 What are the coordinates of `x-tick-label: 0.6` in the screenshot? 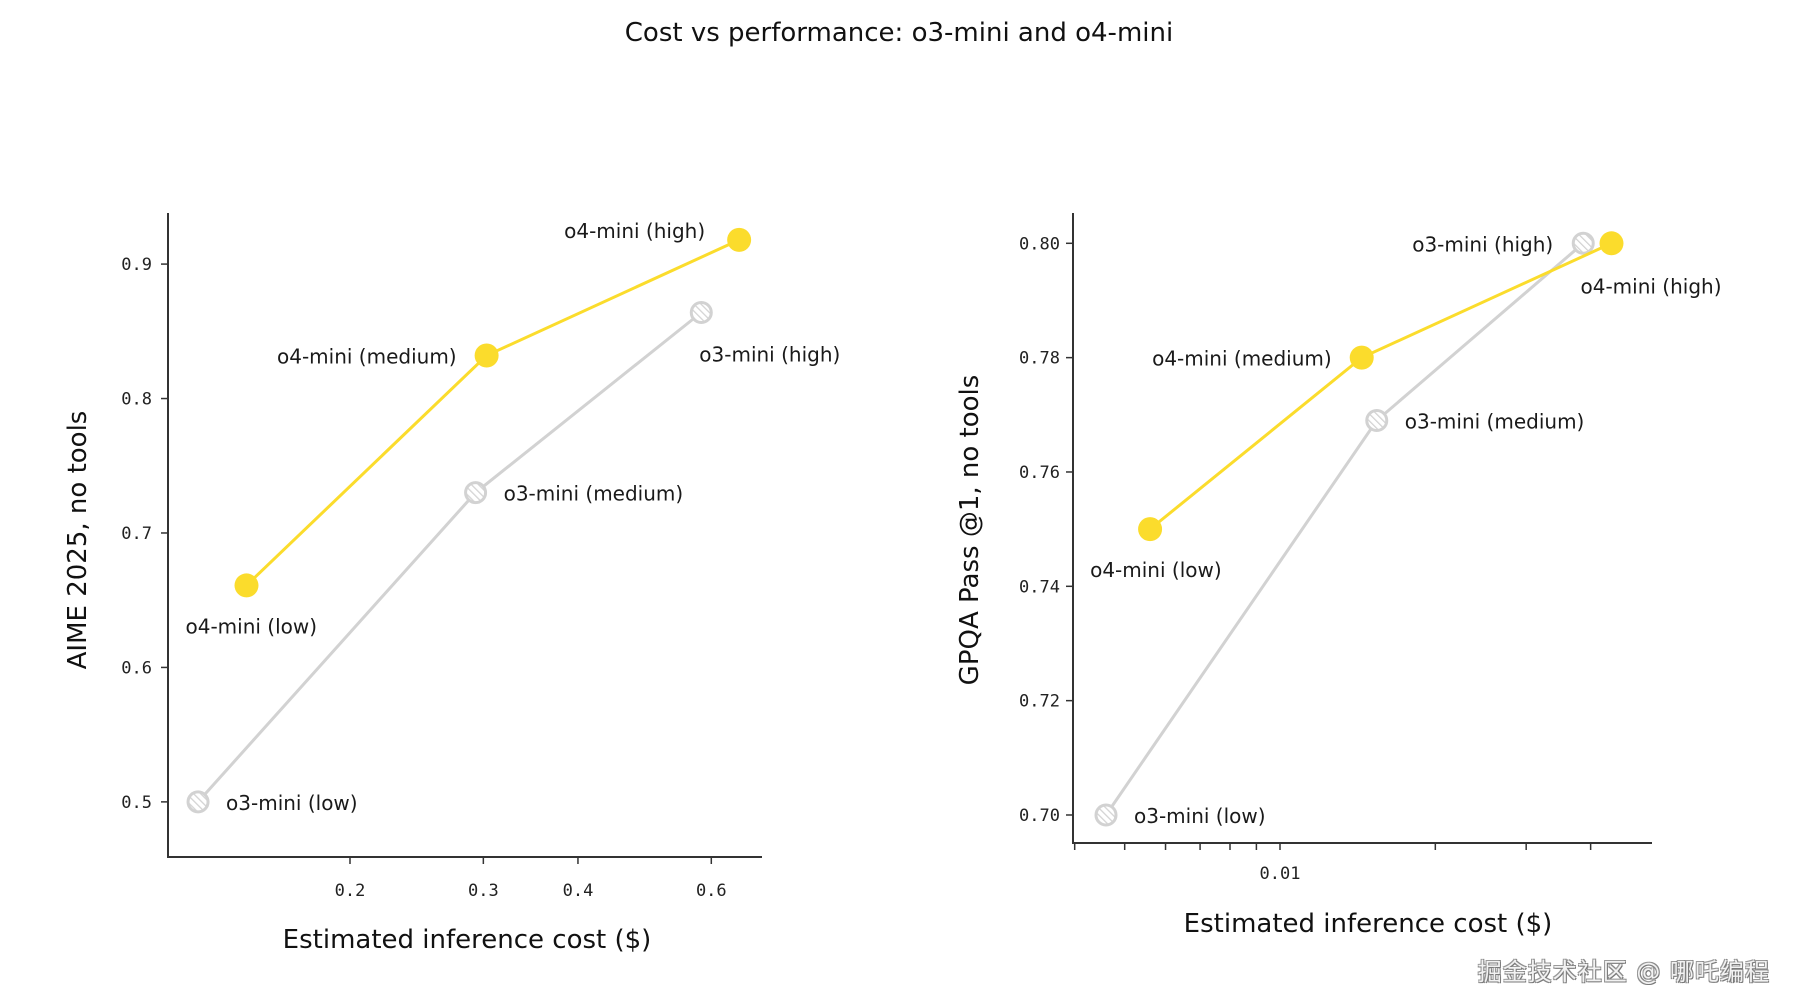 It's located at (711, 891).